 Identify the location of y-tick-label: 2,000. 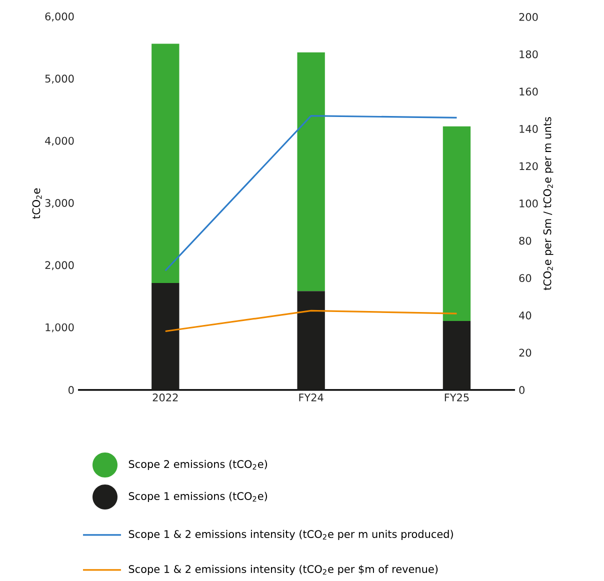
(59, 265).